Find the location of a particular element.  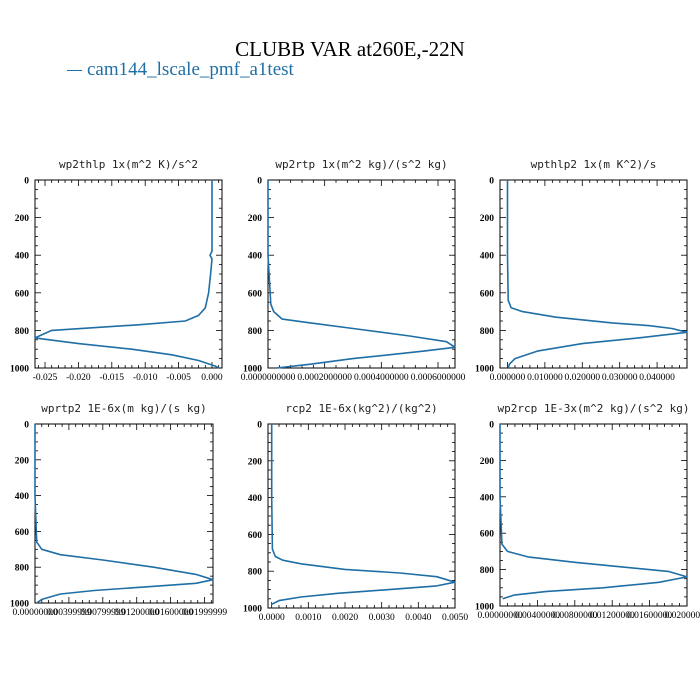

x-tick-label: 0.00800000 is located at coordinates (574, 616).